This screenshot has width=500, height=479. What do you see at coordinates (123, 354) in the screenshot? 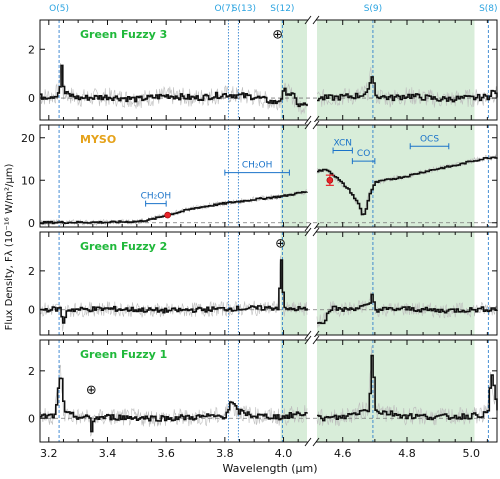
I see `panel-title: Green Fuzzy 1` at bounding box center [123, 354].